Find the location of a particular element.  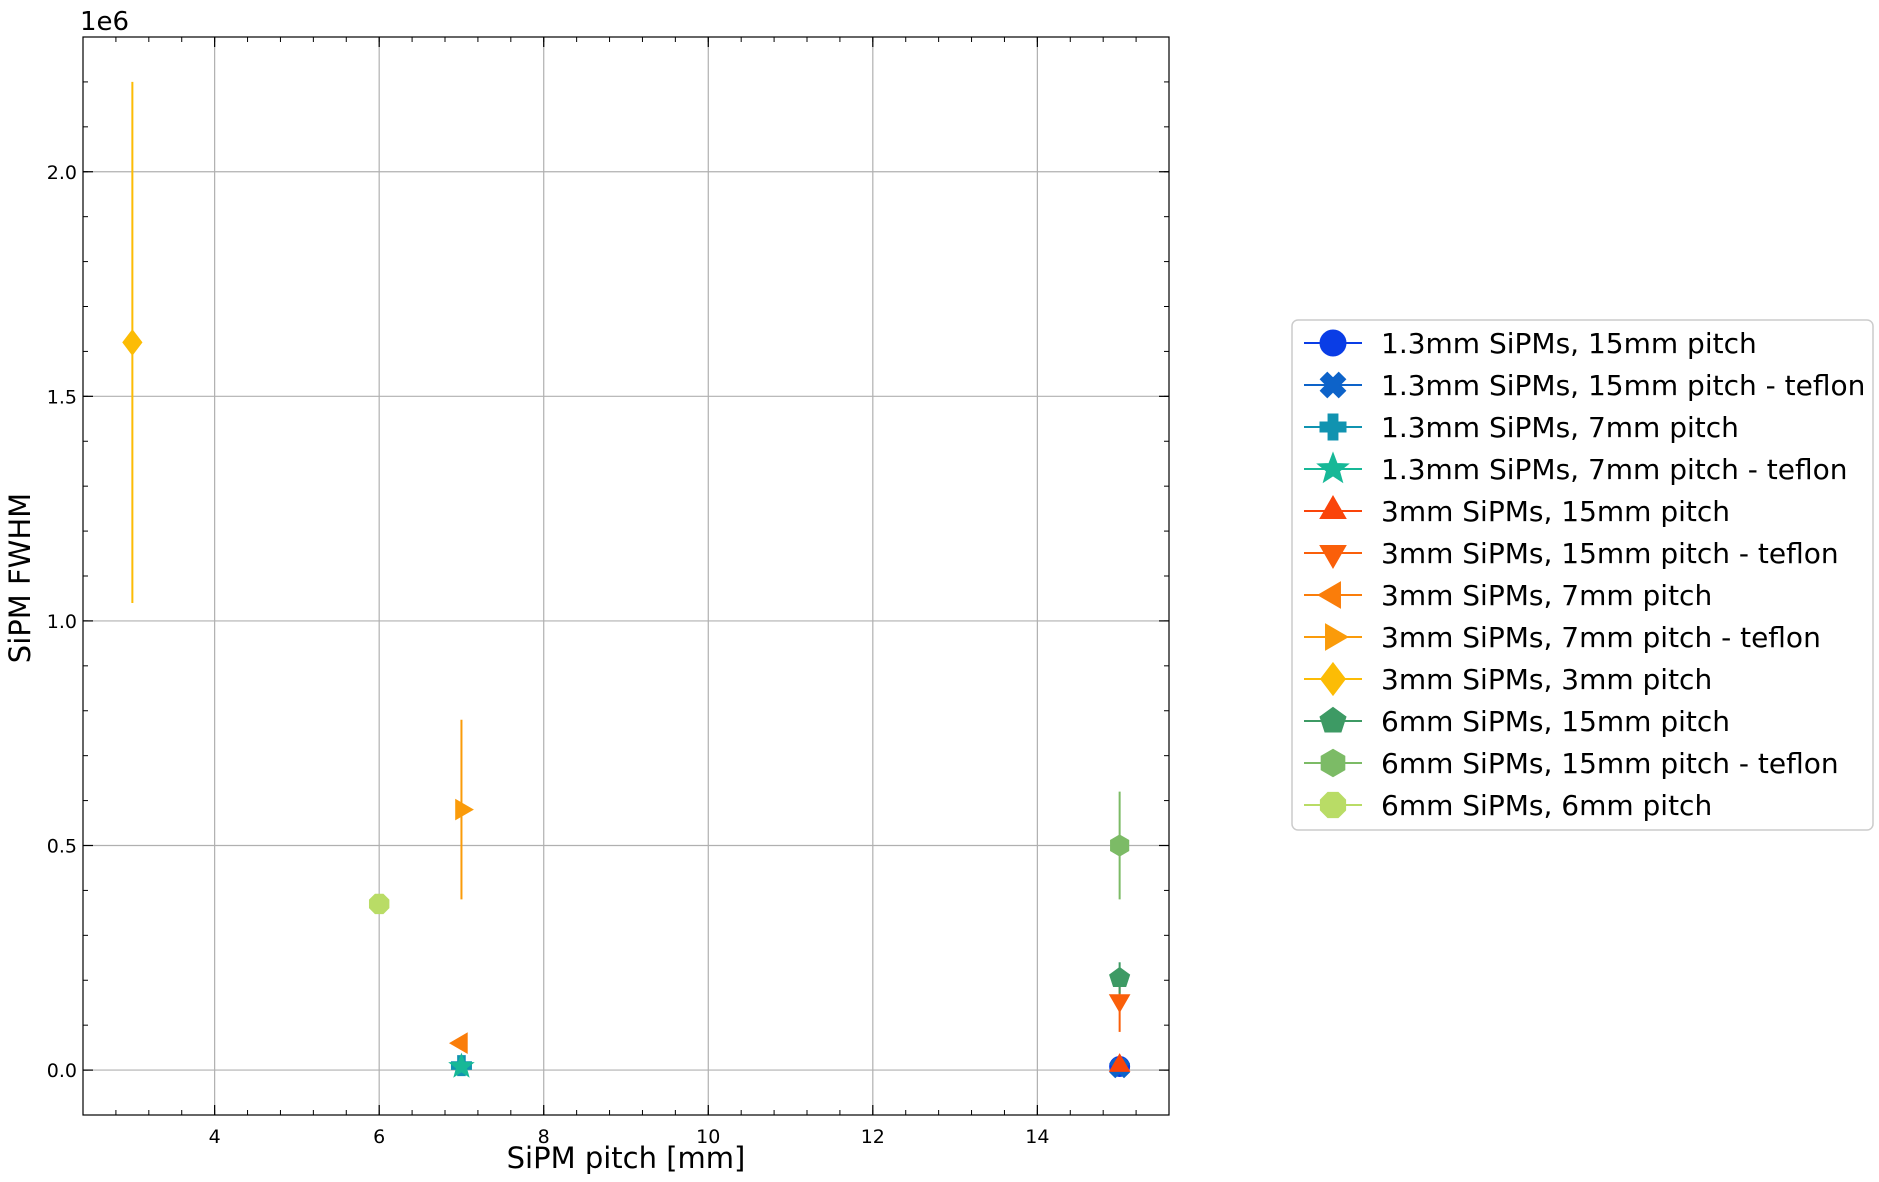

legend-box is located at coordinates (1582, 575).